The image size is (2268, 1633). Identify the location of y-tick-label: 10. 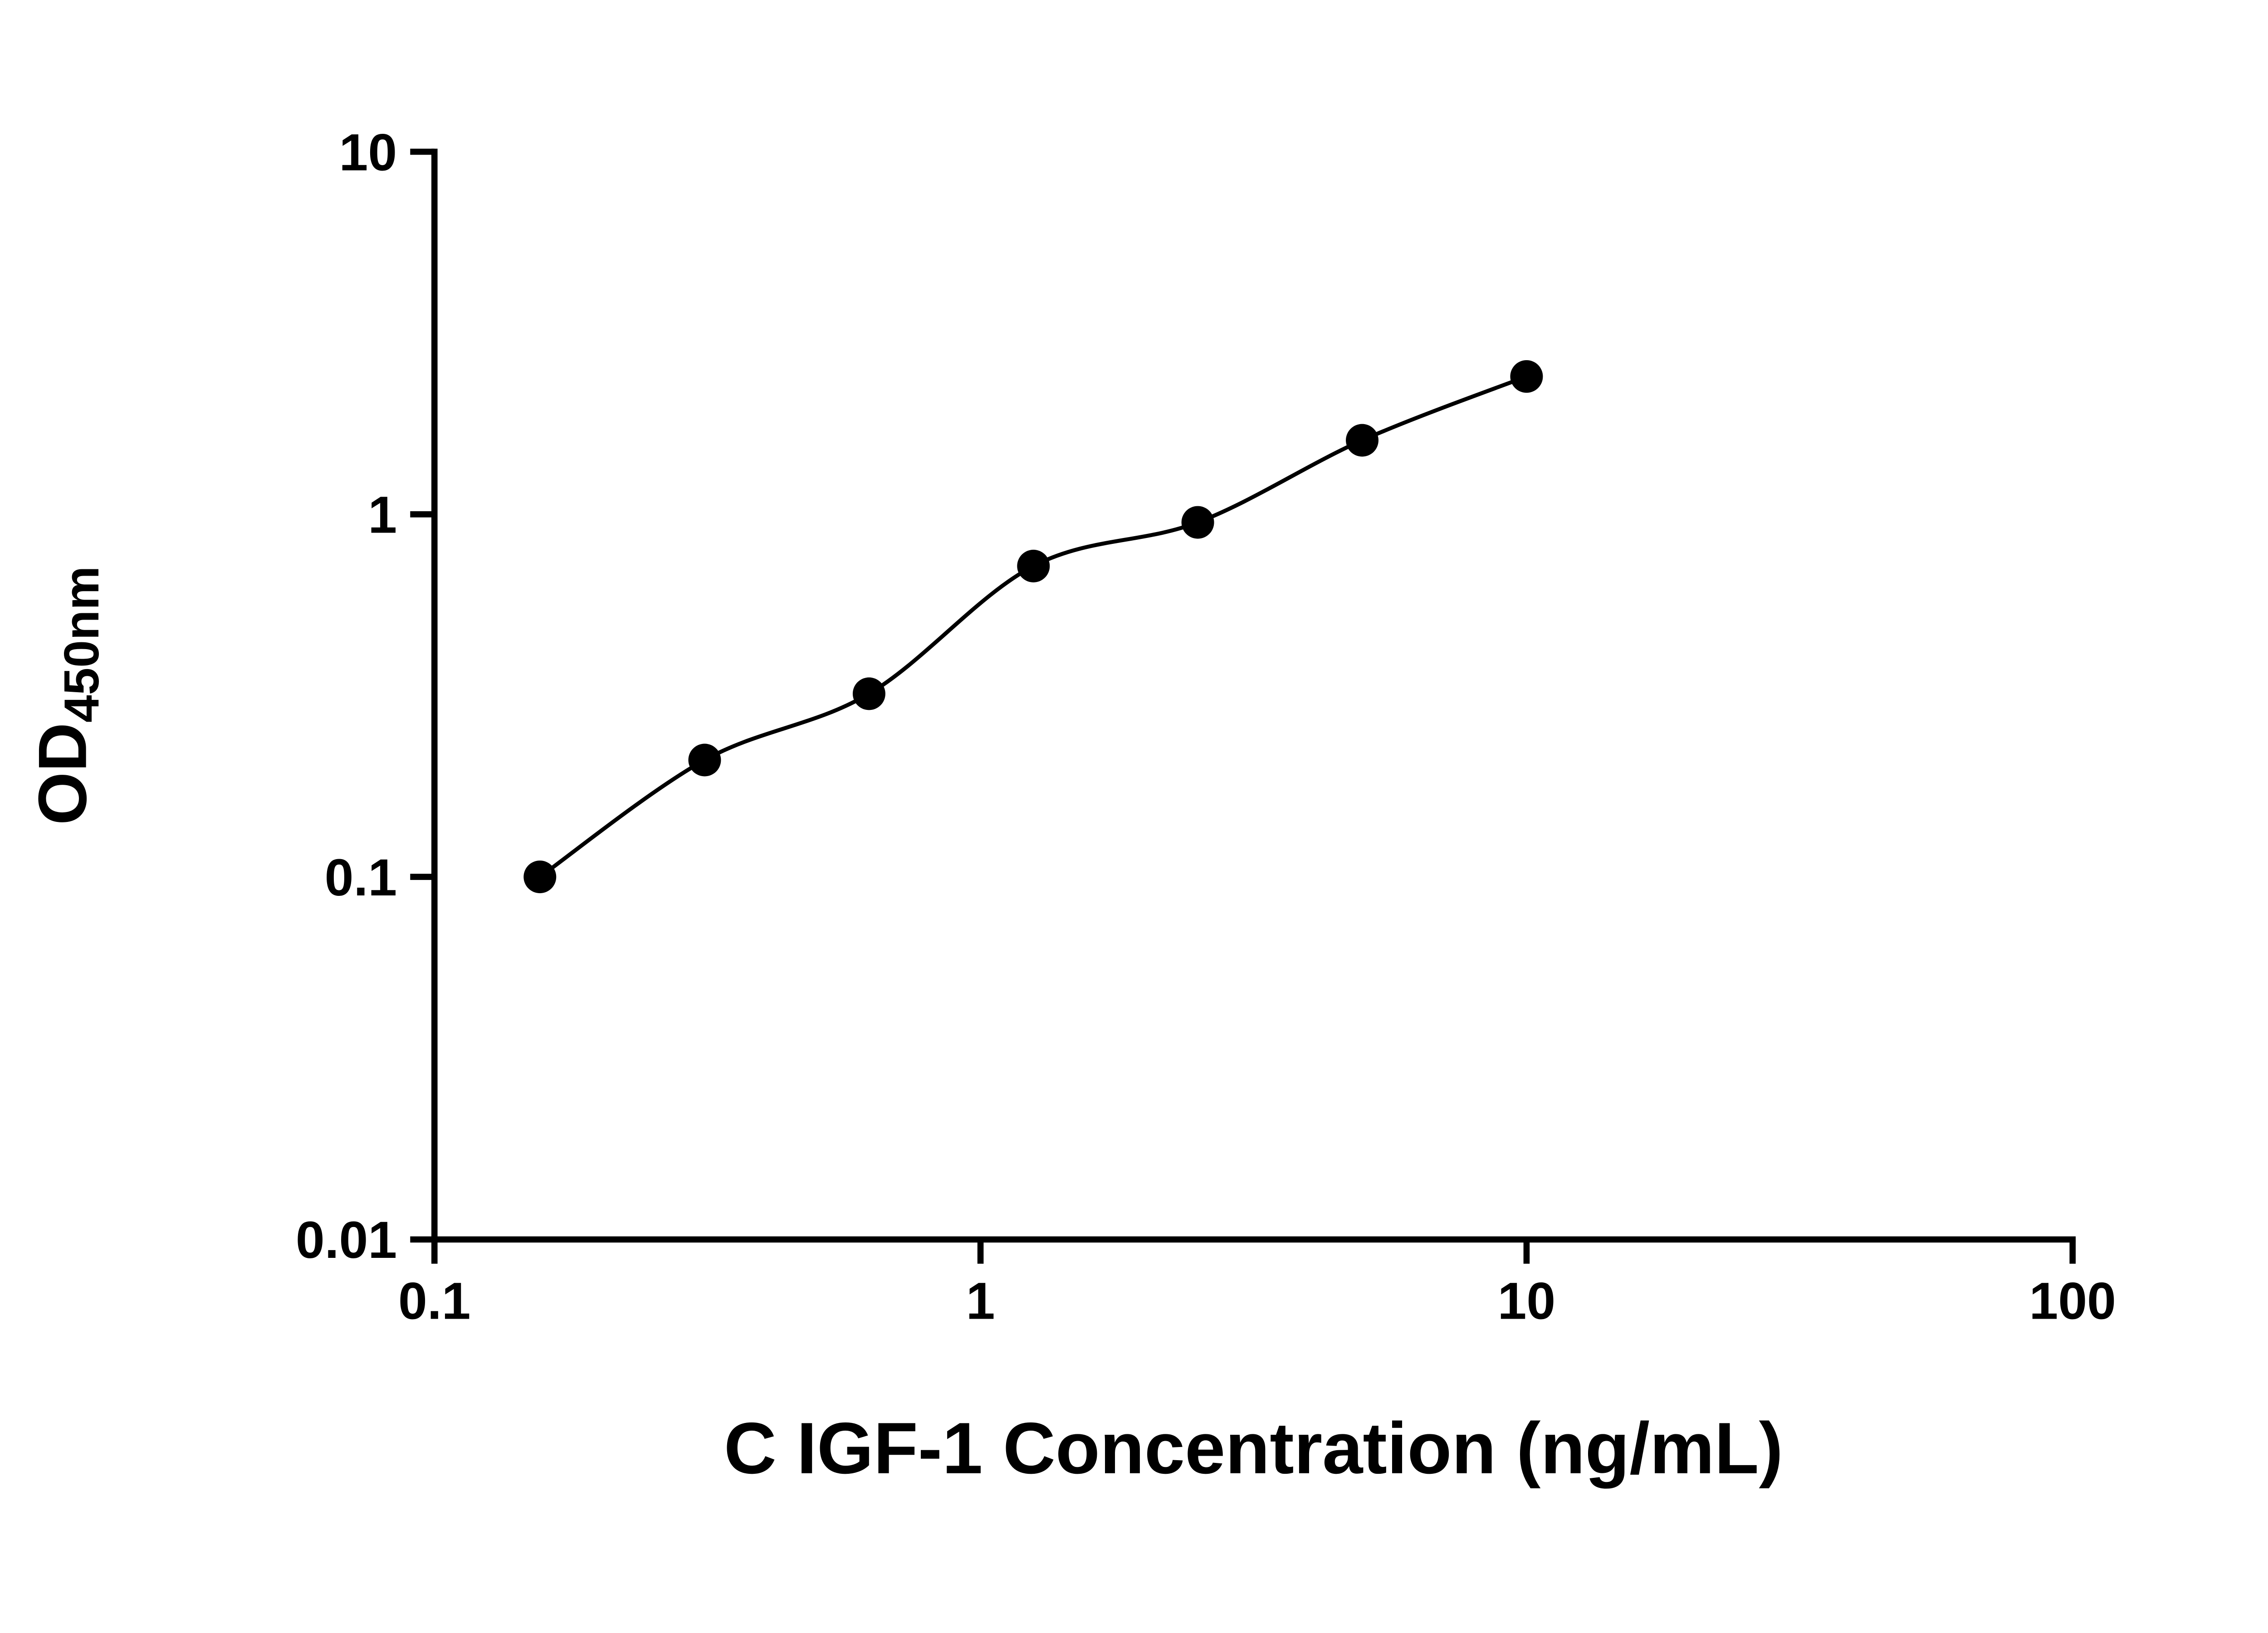
(368, 152).